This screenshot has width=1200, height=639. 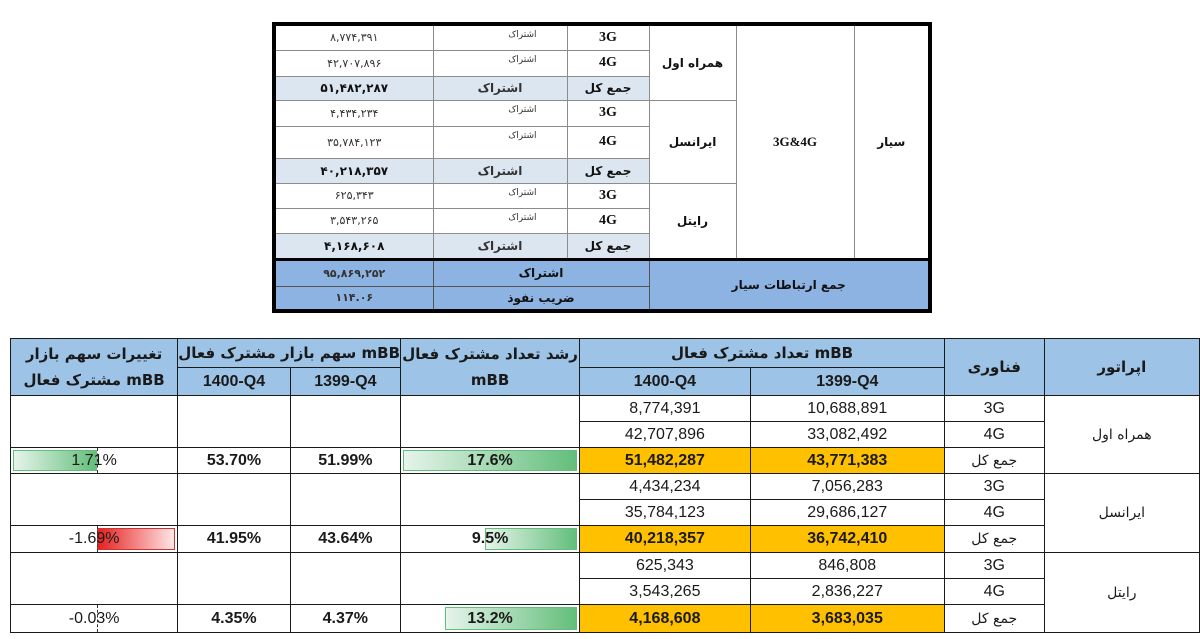 What do you see at coordinates (994, 367) in the screenshot?
I see `header-technology: فناوری` at bounding box center [994, 367].